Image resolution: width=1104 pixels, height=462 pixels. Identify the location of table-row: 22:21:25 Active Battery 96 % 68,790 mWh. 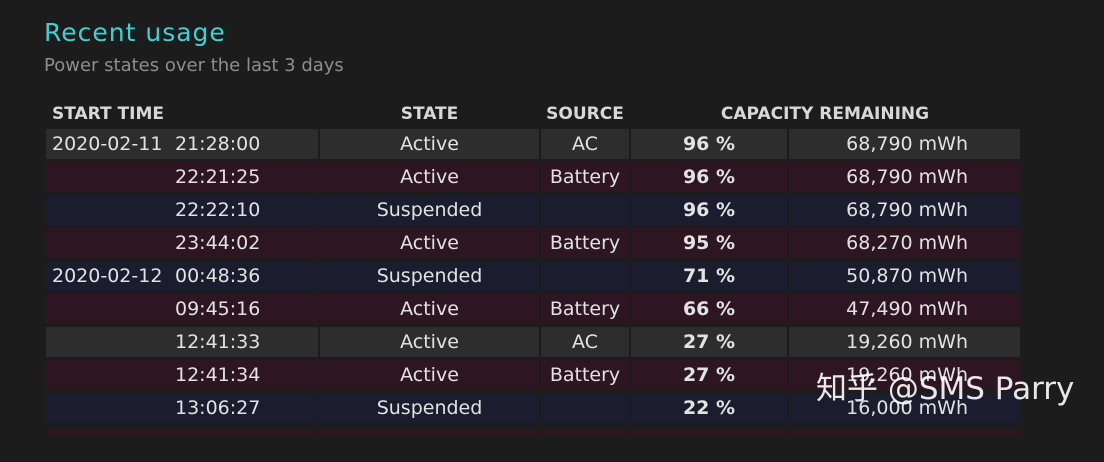
(533, 178).